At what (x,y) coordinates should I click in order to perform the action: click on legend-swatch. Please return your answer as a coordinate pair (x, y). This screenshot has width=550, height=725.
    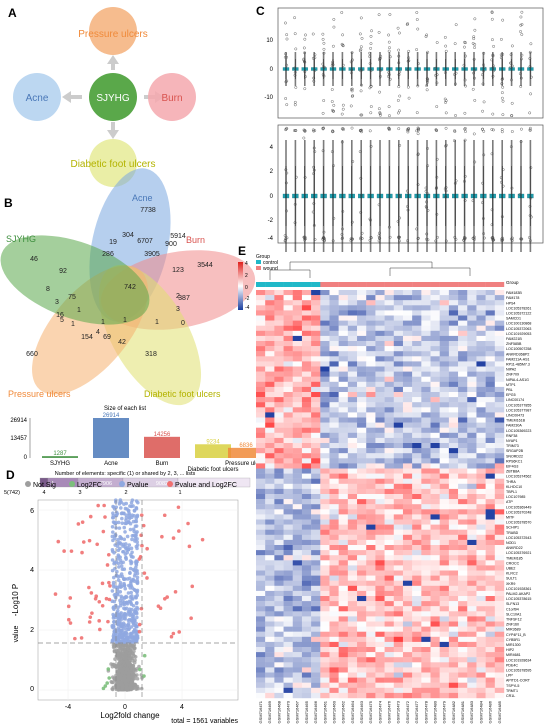
    Looking at the image, I should click on (72, 484).